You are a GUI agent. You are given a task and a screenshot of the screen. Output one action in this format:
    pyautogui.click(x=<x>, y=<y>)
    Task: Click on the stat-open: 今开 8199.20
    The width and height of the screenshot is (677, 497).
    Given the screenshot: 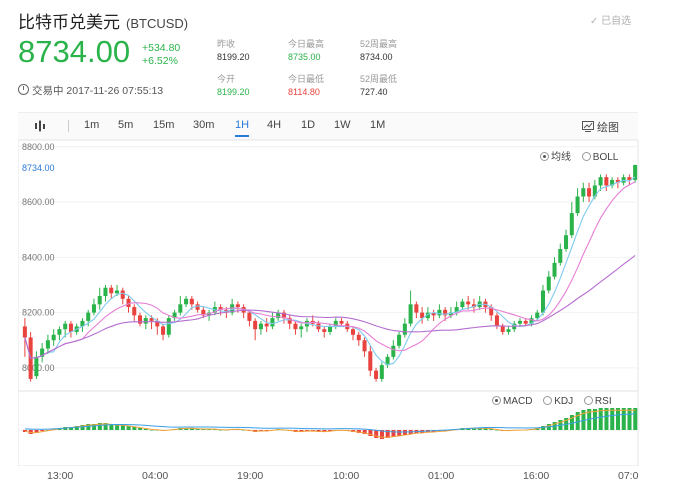 What is the action you would take?
    pyautogui.click(x=233, y=86)
    